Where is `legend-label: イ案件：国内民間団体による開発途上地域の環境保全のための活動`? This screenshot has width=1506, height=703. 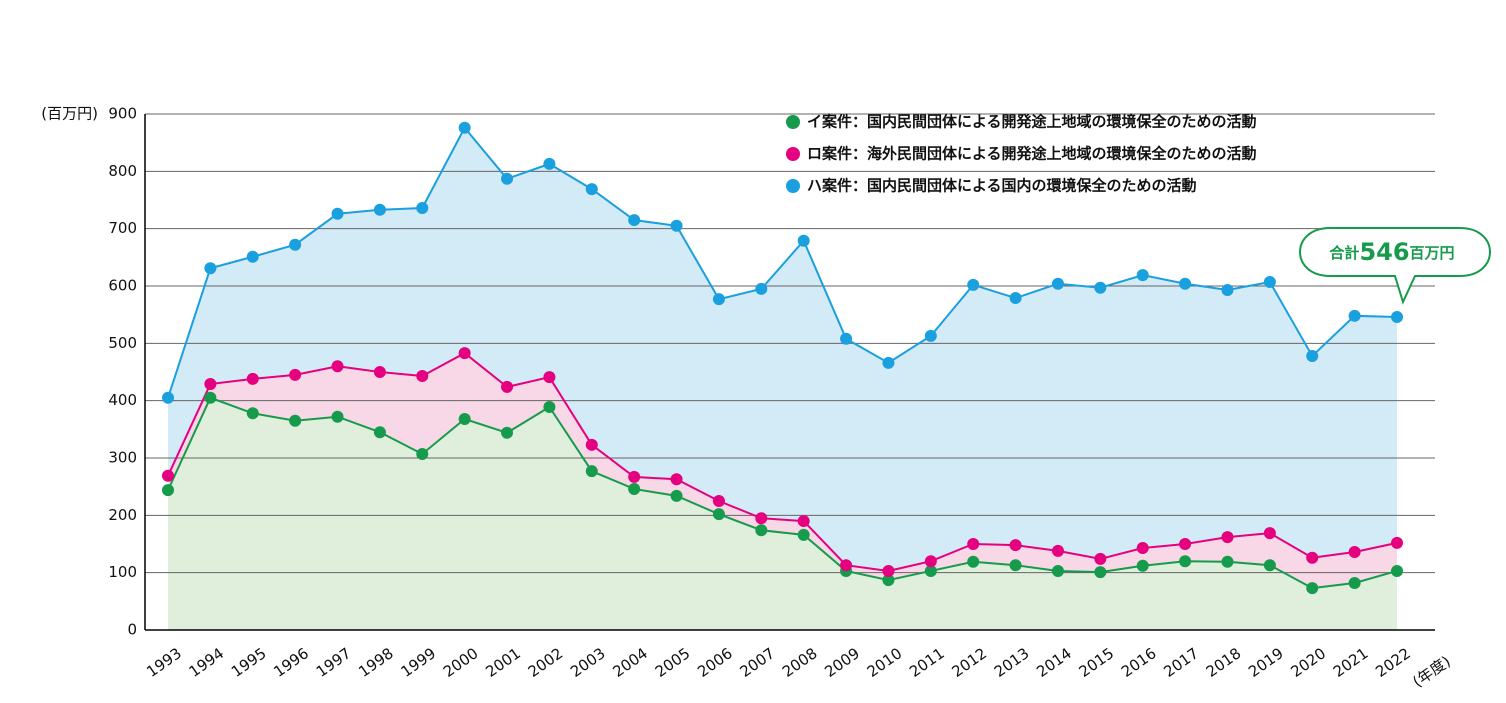
legend-label: イ案件：国内民間団体による開発途上地域の環境保全のための活動 is located at coordinates (1032, 122).